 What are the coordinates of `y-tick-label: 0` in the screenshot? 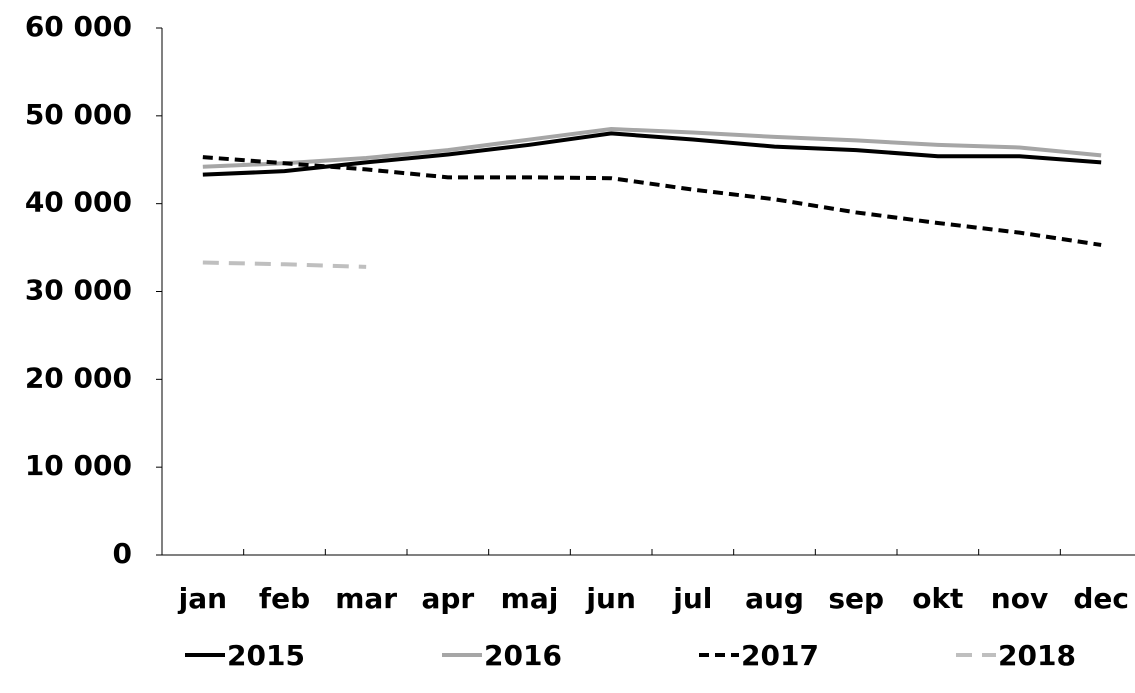 It's located at (122, 553).